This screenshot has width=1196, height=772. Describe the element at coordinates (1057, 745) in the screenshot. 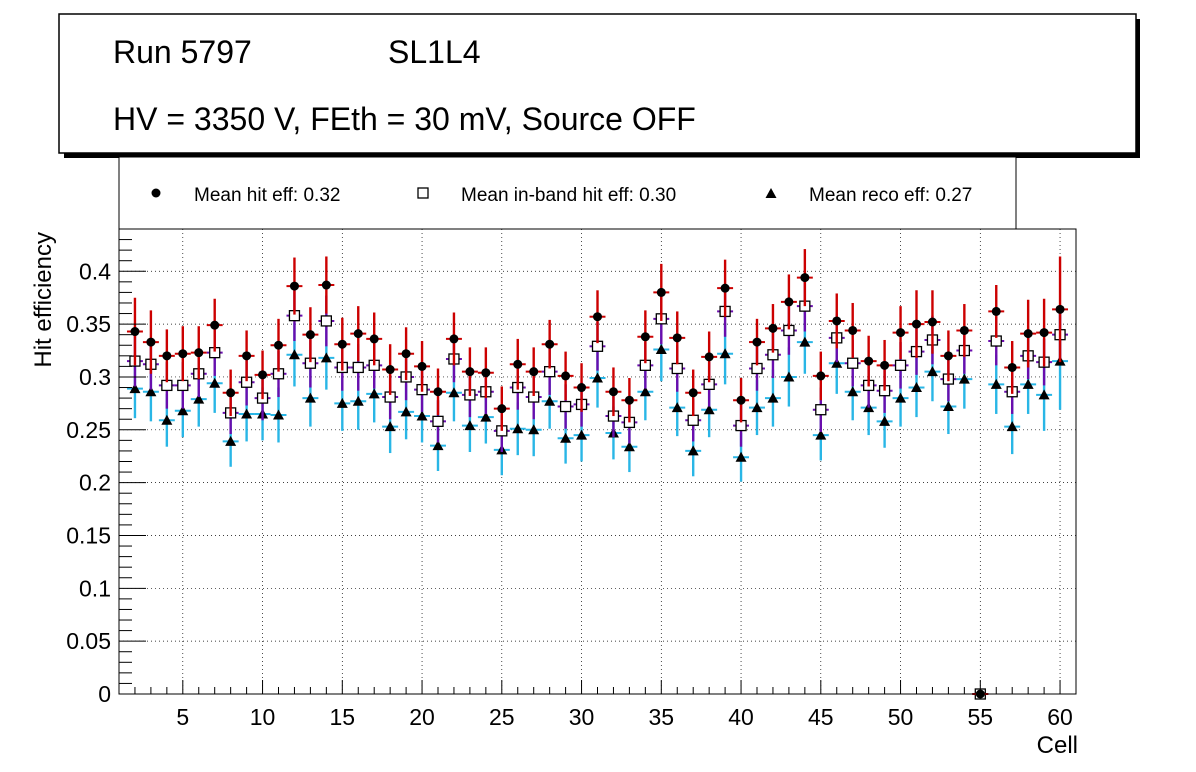

I see `x-axis-label: Cell` at that location.